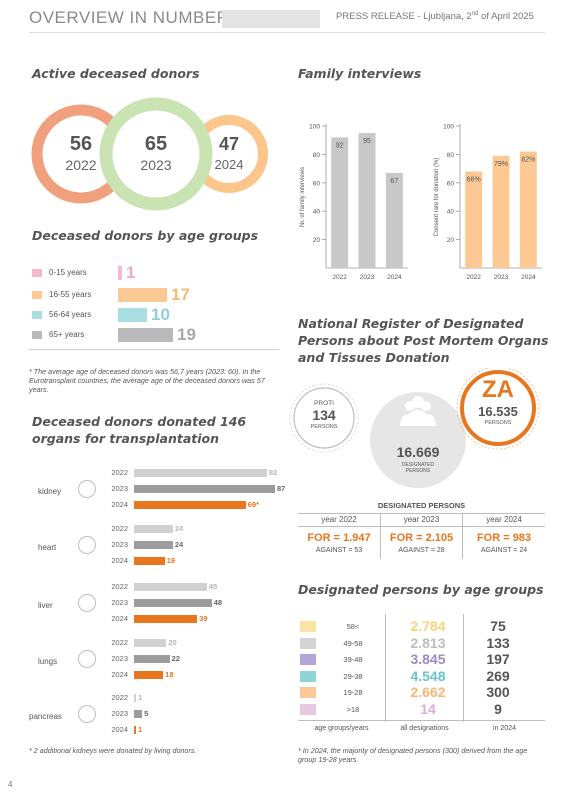 This screenshot has height=800, width=575. I want to click on designated-persons-title: DESIGNATED PERSONS, so click(421, 505).